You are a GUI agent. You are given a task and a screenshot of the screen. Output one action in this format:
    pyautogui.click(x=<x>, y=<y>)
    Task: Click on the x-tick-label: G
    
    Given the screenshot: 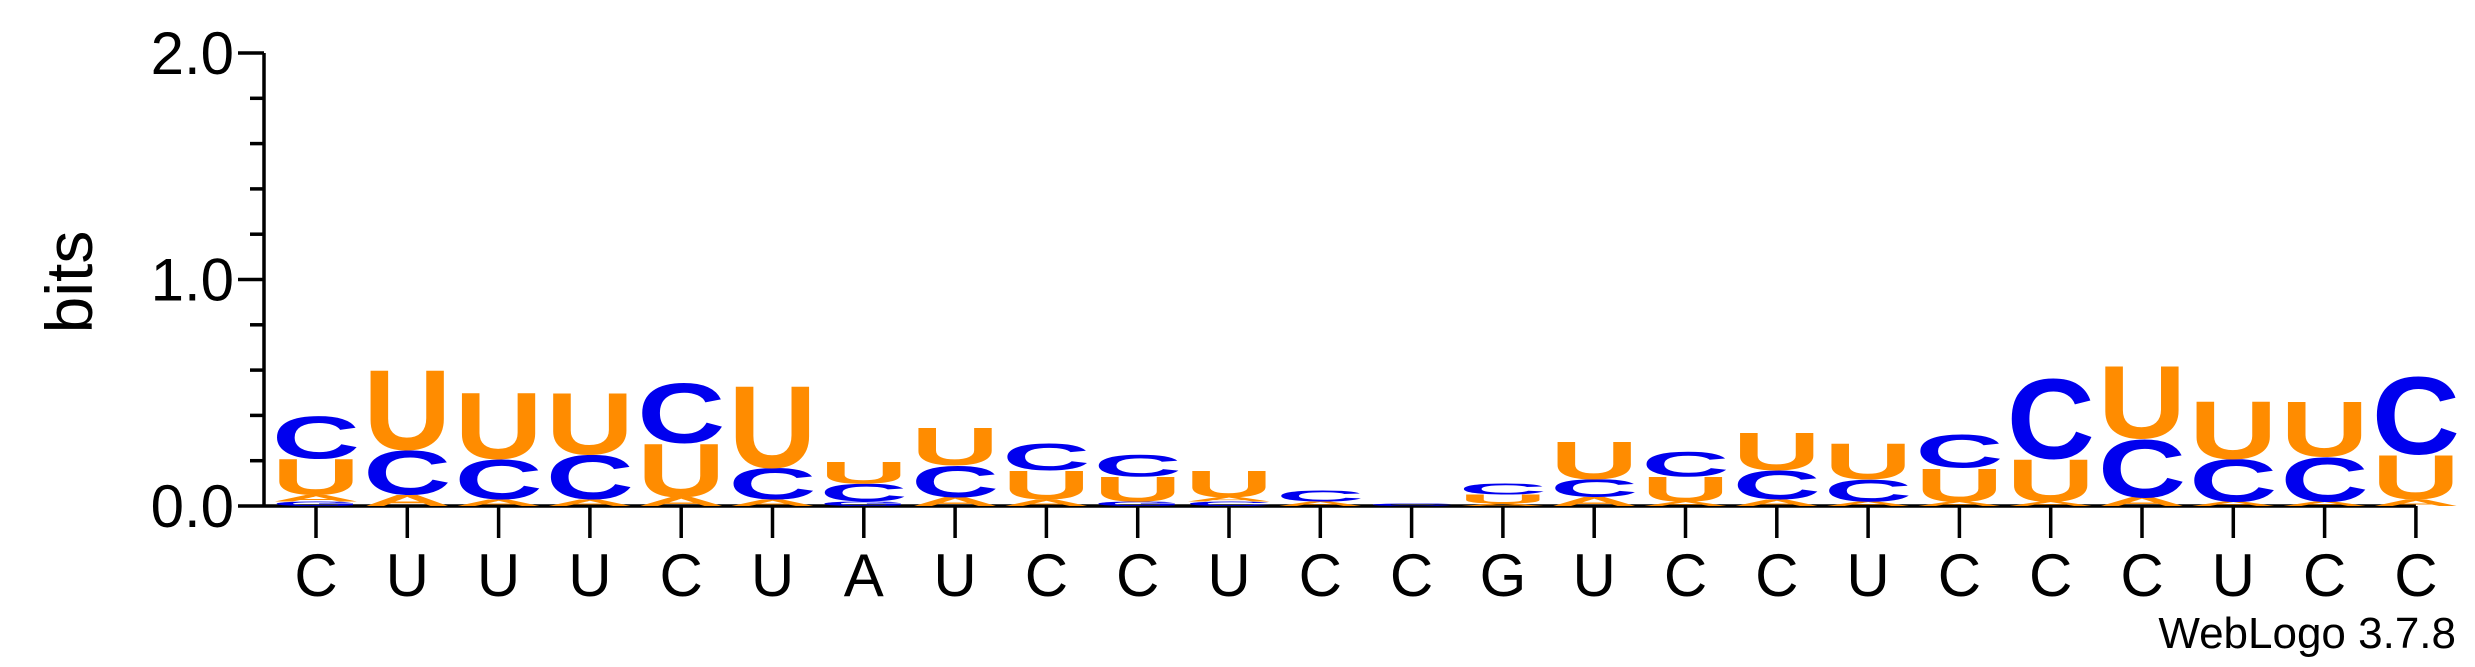 What is the action you would take?
    pyautogui.click(x=1503, y=575)
    